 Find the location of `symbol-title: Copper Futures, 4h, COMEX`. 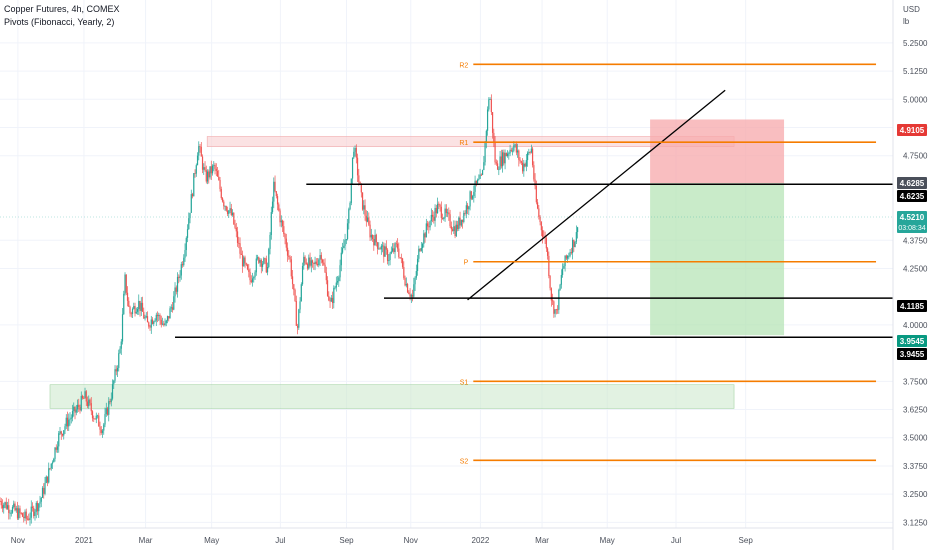

symbol-title: Copper Futures, 4h, COMEX is located at coordinates (62, 9).